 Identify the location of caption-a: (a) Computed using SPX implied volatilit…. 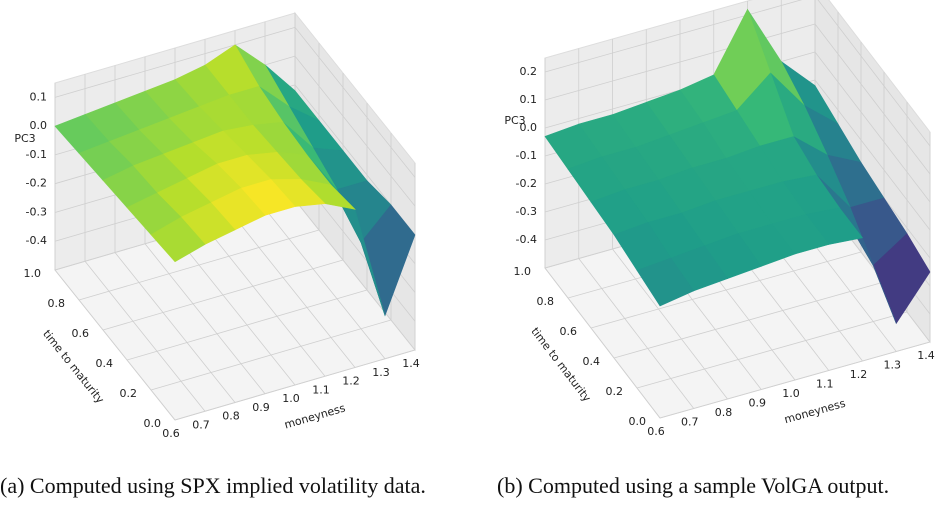
(213, 485).